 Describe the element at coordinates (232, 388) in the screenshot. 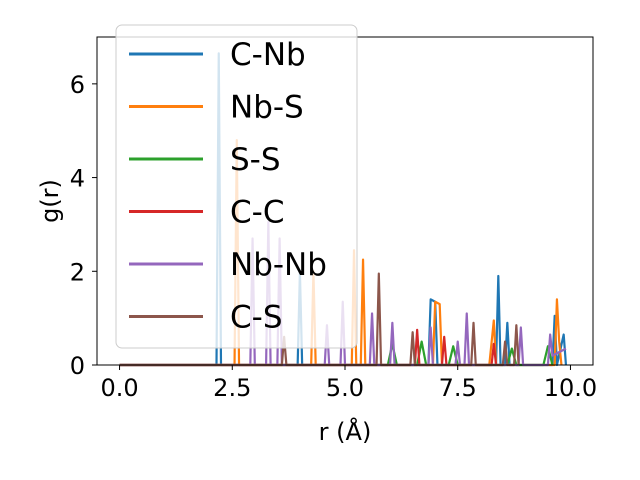

I see `x-tick-label: 2.5` at that location.